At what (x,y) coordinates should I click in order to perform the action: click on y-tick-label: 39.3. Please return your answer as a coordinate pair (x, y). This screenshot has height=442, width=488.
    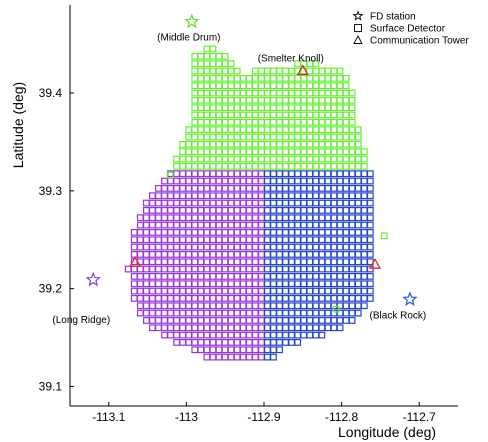
    Looking at the image, I should click on (51, 191).